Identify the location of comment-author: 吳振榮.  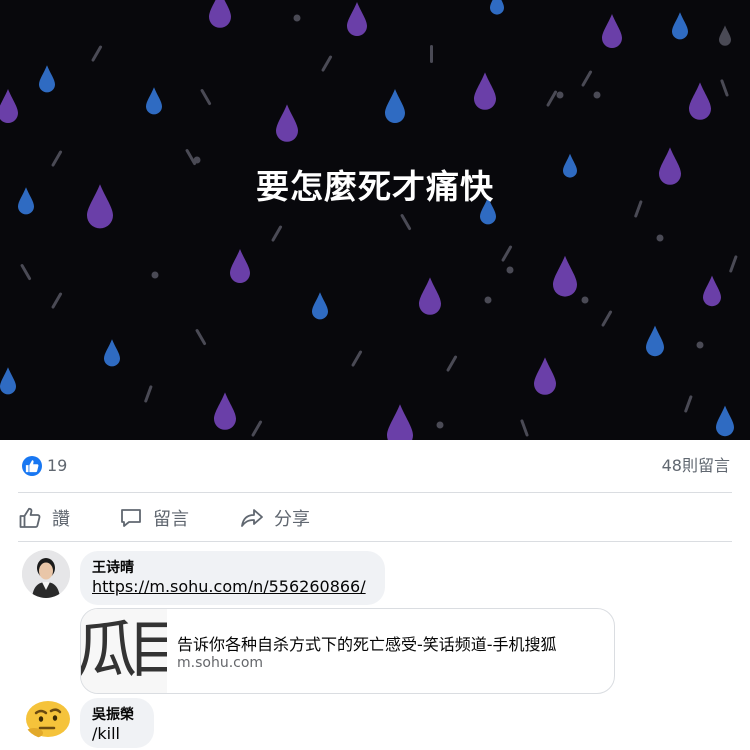
(113, 715).